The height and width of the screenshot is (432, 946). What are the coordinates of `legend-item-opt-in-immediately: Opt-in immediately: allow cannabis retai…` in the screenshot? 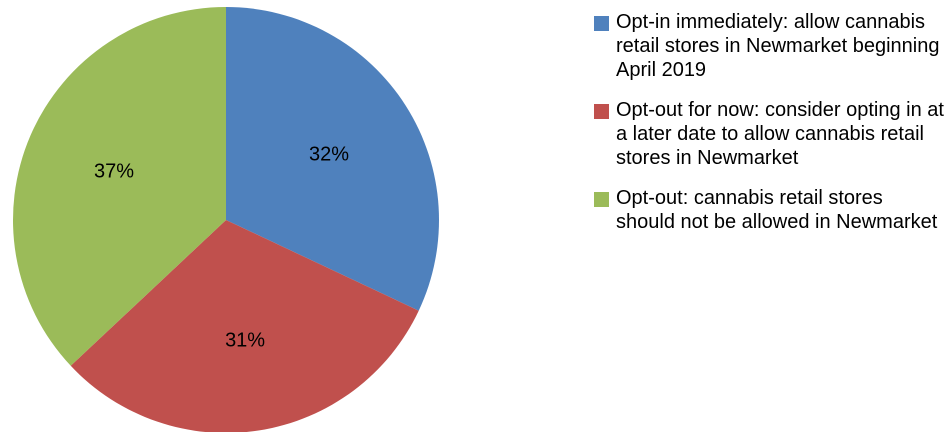 It's located at (769, 46).